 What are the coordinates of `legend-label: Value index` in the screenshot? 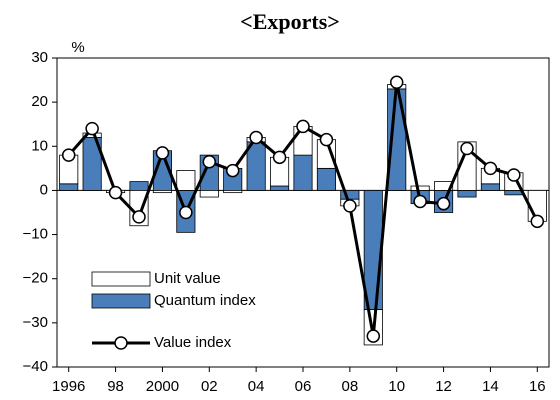 It's located at (193, 342).